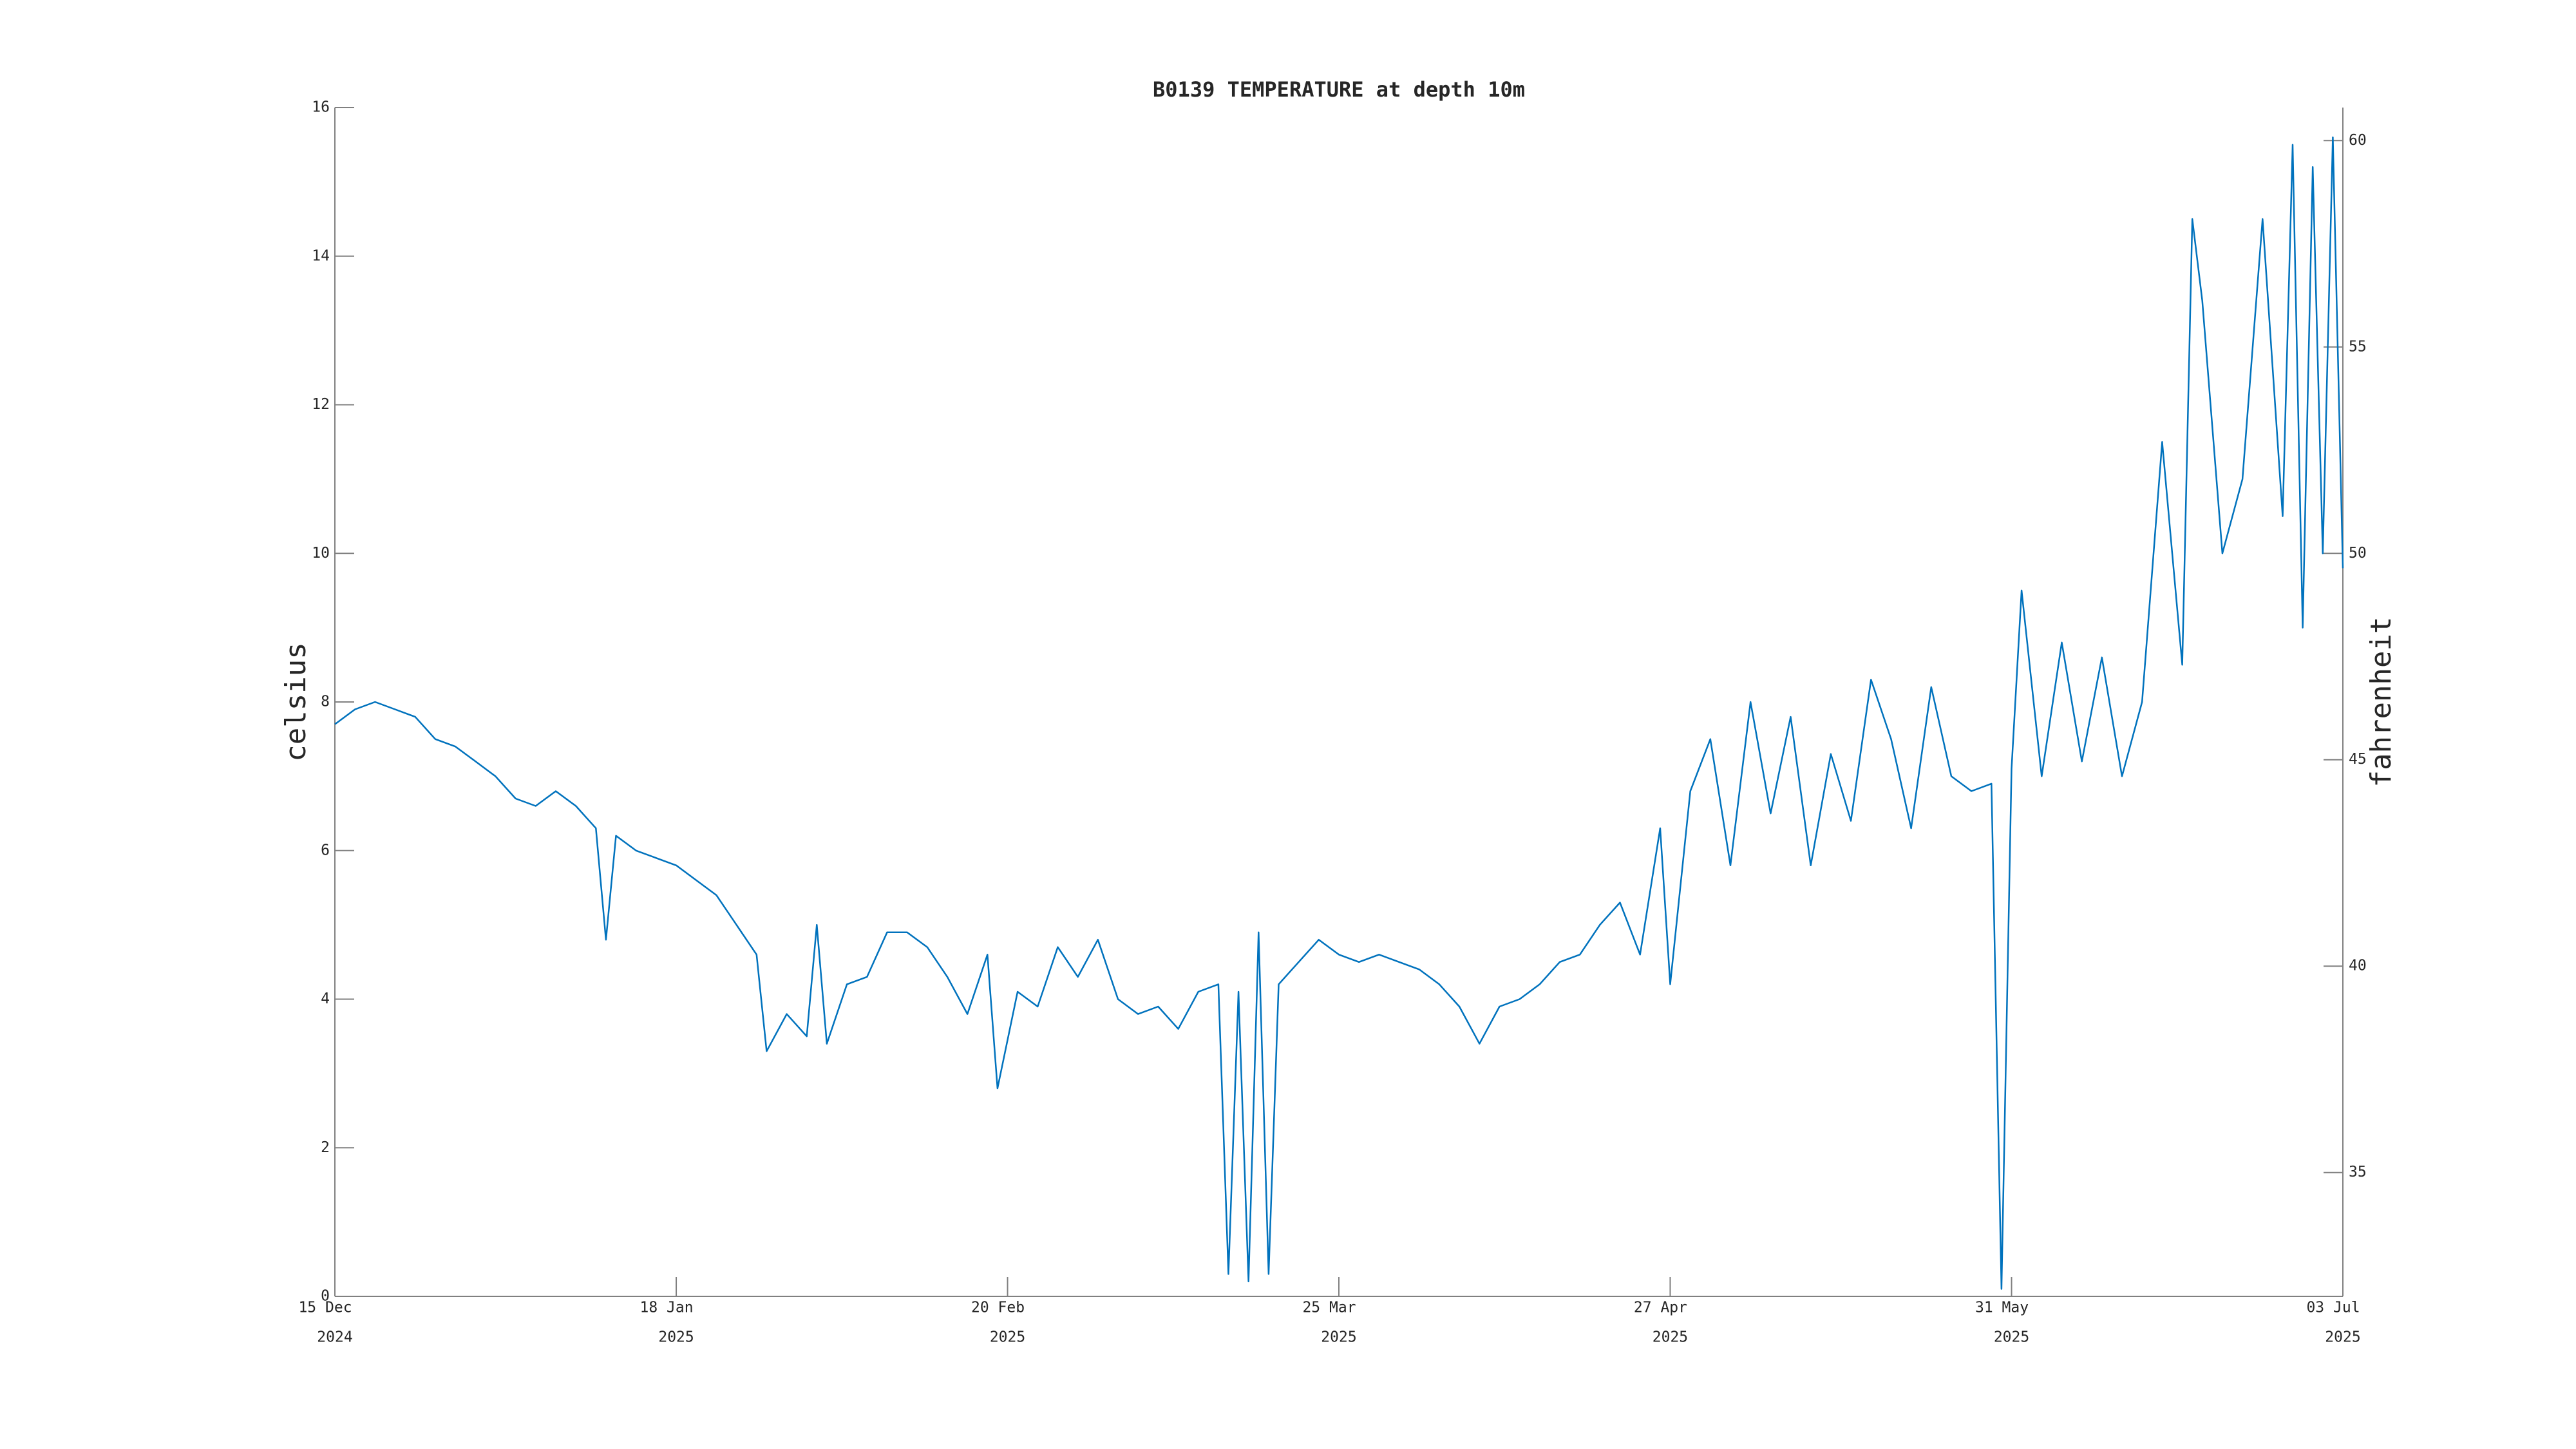 The width and height of the screenshot is (2576, 1449). I want to click on y2-tick-label: 55, so click(2358, 347).